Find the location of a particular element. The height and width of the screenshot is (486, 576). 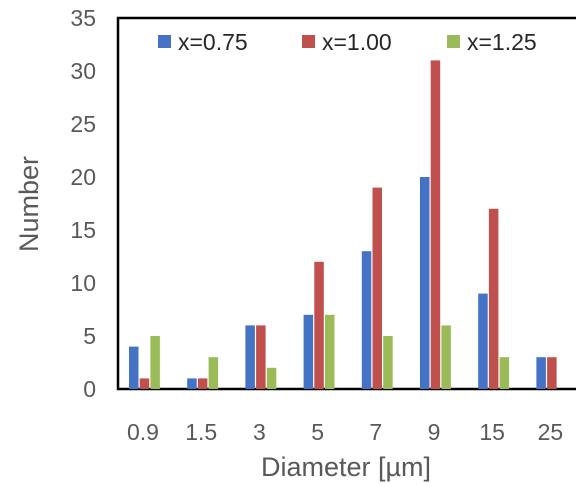

y-tick-label: 35 is located at coordinates (83, 18).